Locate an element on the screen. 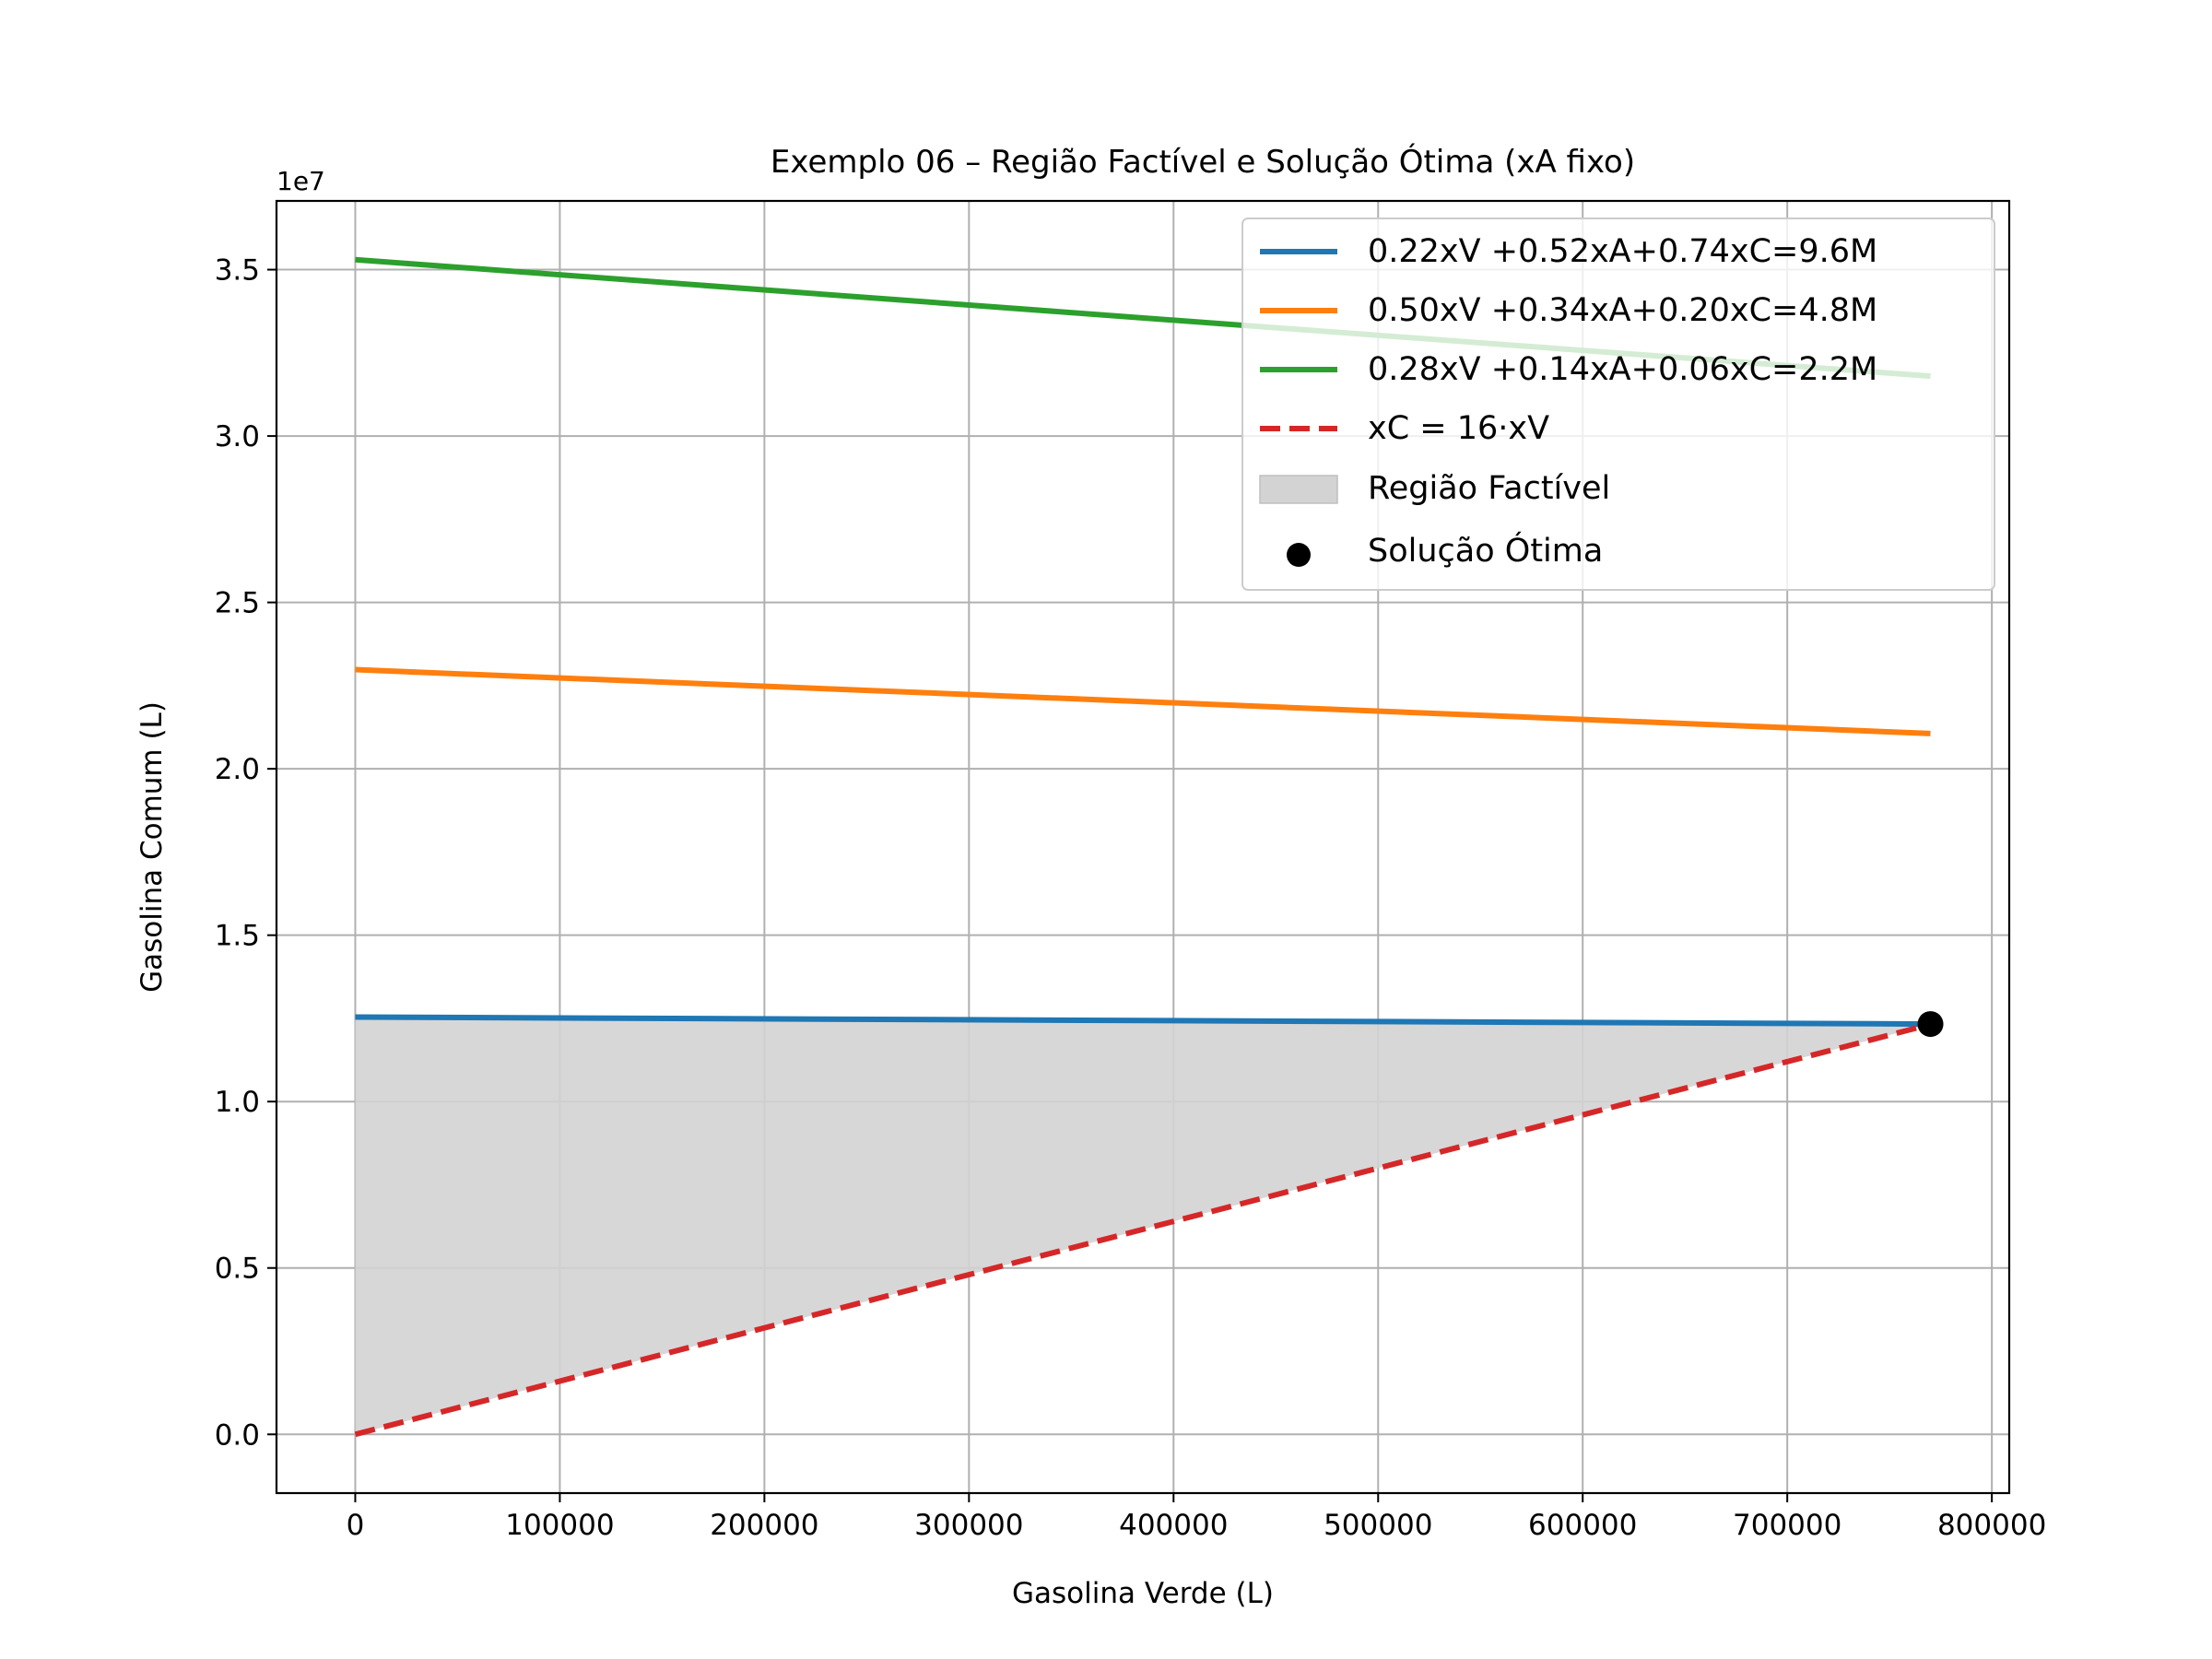 The width and height of the screenshot is (2212, 1659). x-tick-label: 800000 is located at coordinates (1991, 1525).